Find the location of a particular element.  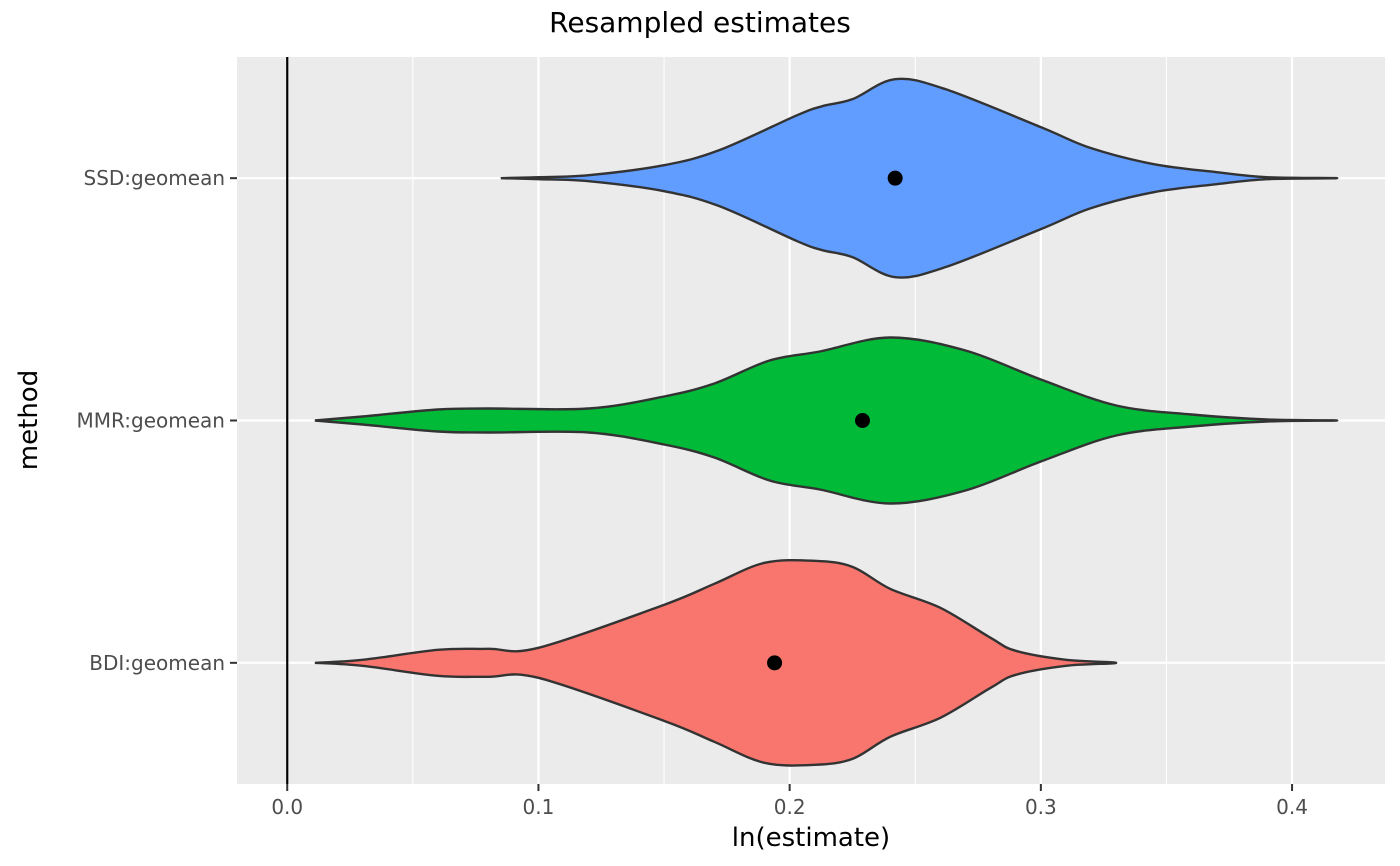

violin-mmr-geomean is located at coordinates (826, 420).